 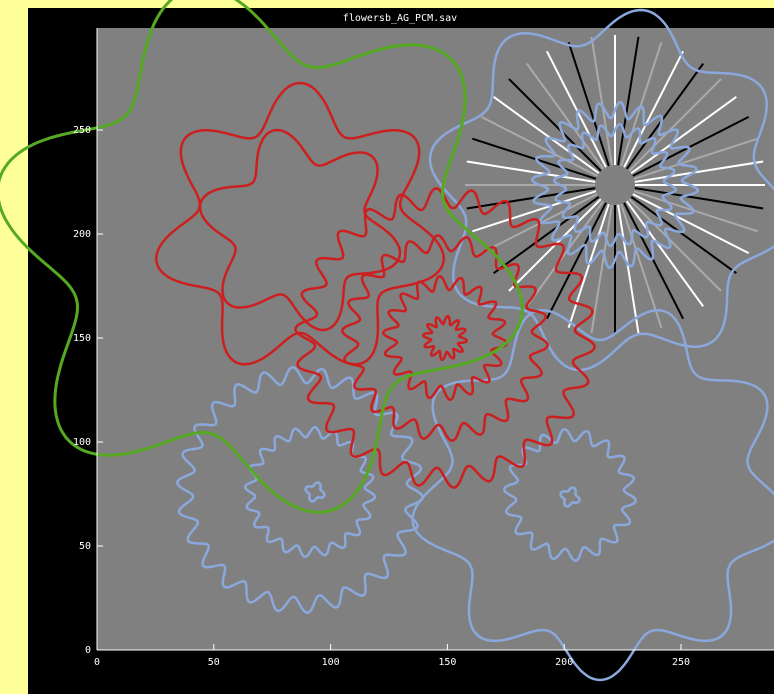 What do you see at coordinates (82, 234) in the screenshot?
I see `y-tick-label: 200` at bounding box center [82, 234].